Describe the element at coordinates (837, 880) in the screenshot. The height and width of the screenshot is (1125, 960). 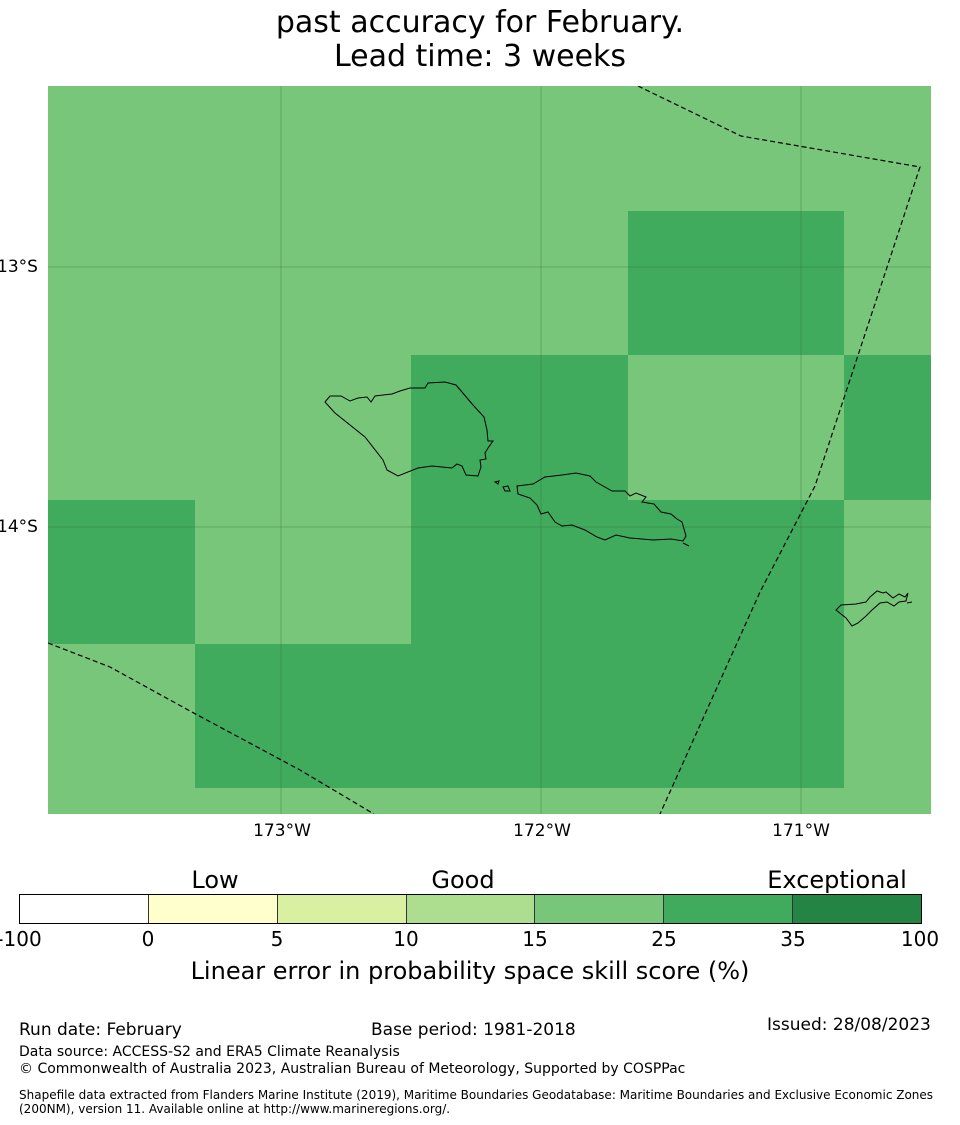
I see `legend-category-exceptional: Exceptional` at that location.